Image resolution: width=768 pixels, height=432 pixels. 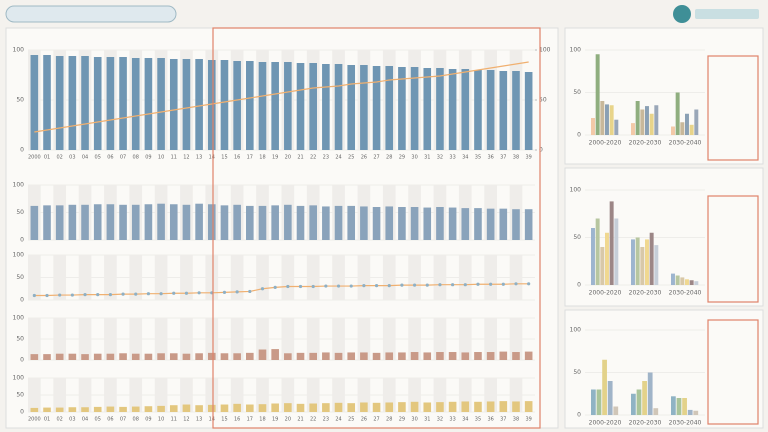 I want to click on x-tick-label: 19, so click(x=275, y=420).